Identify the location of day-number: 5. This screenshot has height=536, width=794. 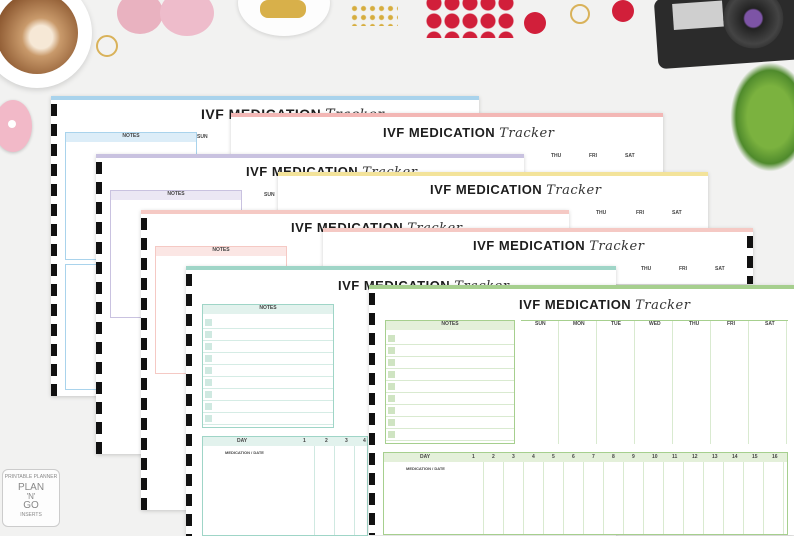
(553, 457).